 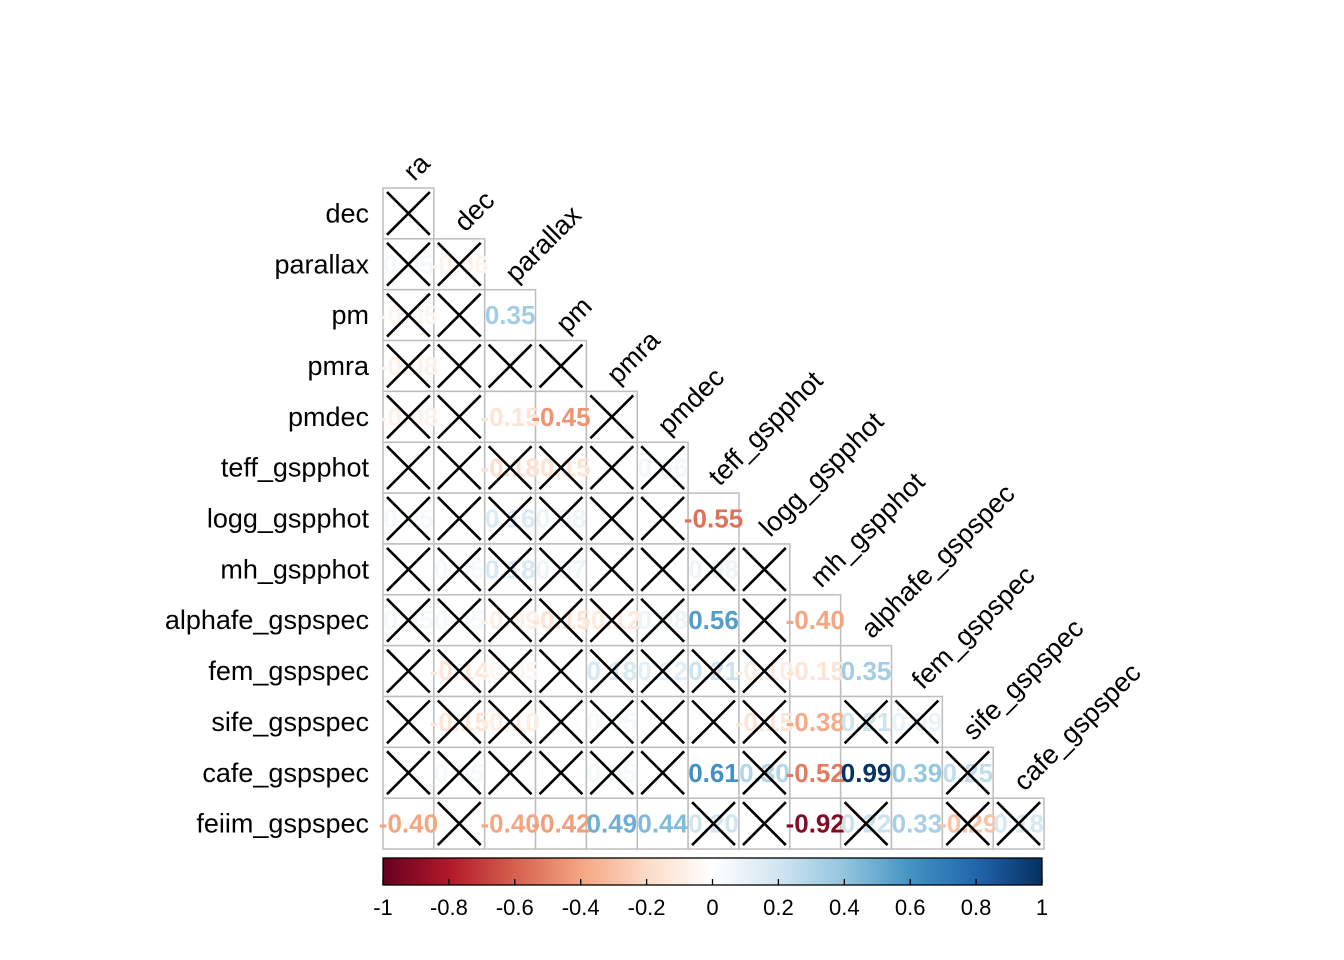 I want to click on cross-mark-cafe-gspspec-parallax, so click(x=510, y=773).